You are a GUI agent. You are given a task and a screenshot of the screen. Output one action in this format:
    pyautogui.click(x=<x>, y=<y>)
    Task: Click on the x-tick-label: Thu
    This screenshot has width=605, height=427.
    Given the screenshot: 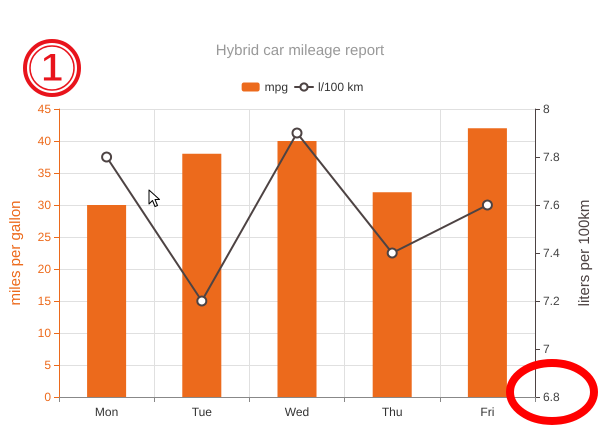 What is the action you would take?
    pyautogui.click(x=392, y=412)
    